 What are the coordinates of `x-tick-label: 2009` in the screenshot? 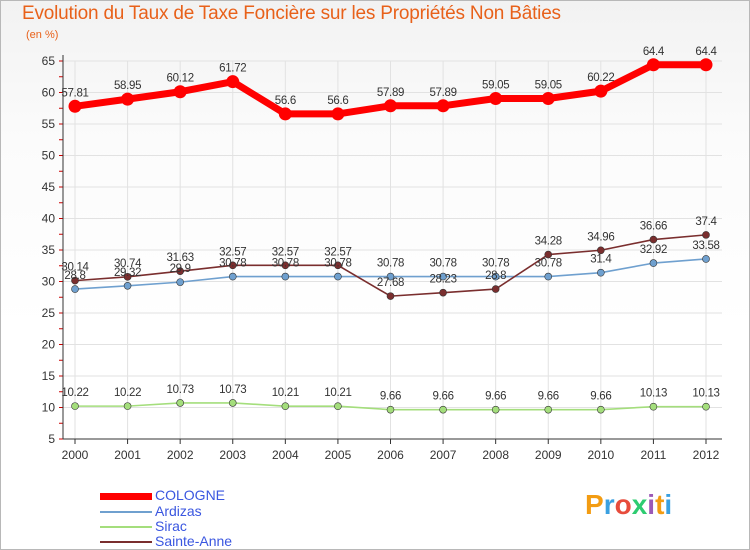 It's located at (548, 455).